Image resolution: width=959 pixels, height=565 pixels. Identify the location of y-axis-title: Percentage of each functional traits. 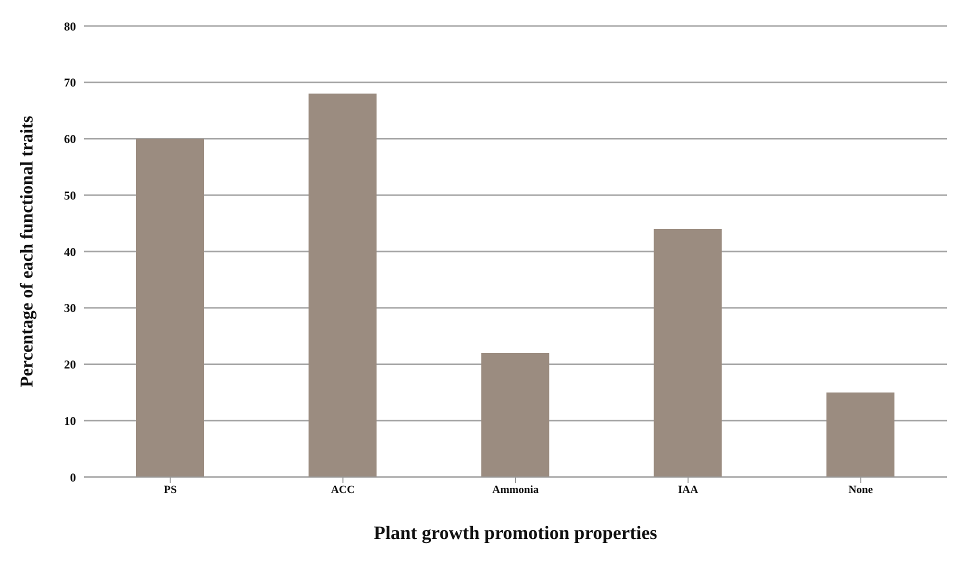
(26, 252).